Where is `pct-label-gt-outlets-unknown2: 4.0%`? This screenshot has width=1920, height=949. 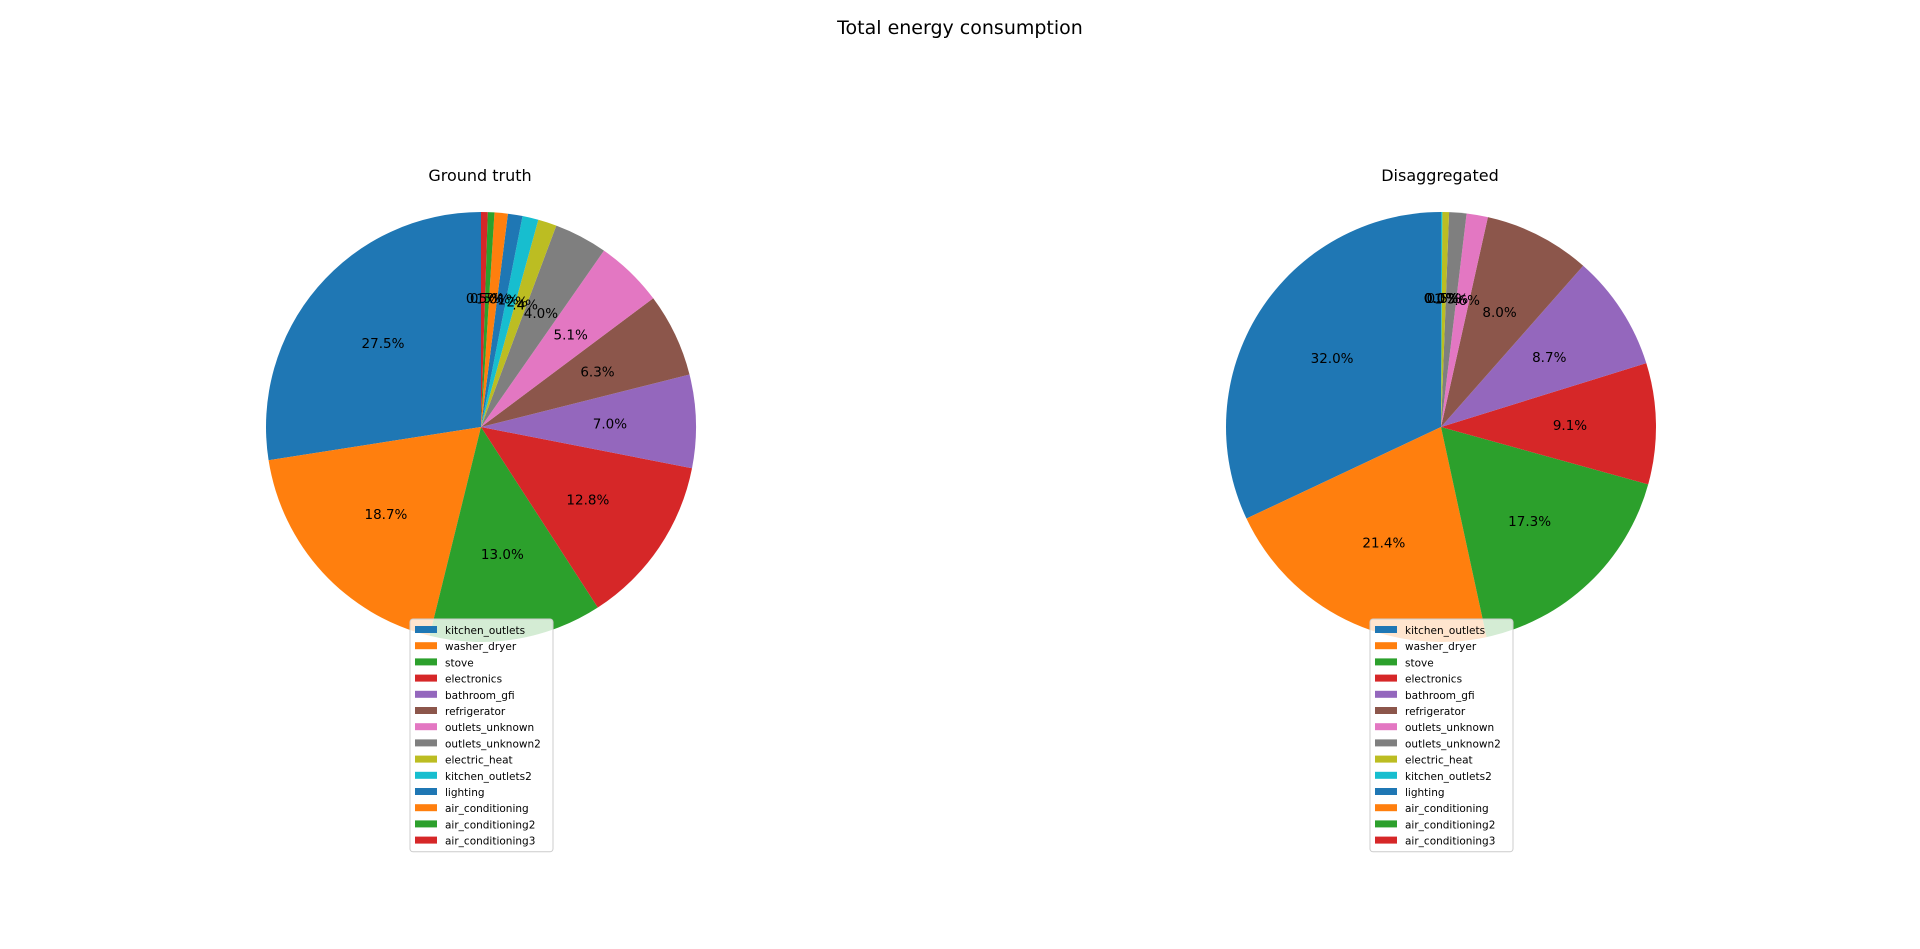 pct-label-gt-outlets-unknown2: 4.0% is located at coordinates (541, 314).